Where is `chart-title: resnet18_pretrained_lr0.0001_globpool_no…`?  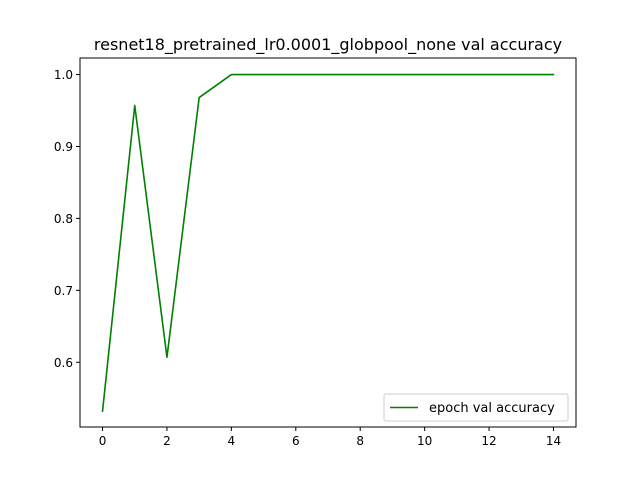
chart-title: resnet18_pretrained_lr0.0001_globpool_no… is located at coordinates (328, 45).